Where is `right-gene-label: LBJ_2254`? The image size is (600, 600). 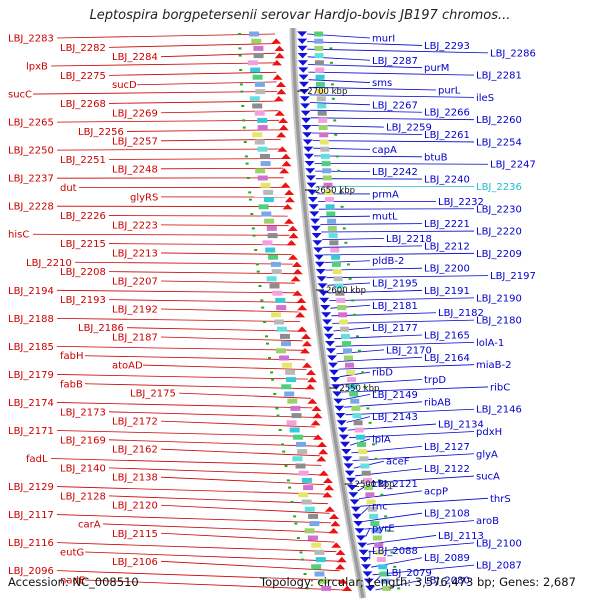 right-gene-label: LBJ_2254 is located at coordinates (499, 142).